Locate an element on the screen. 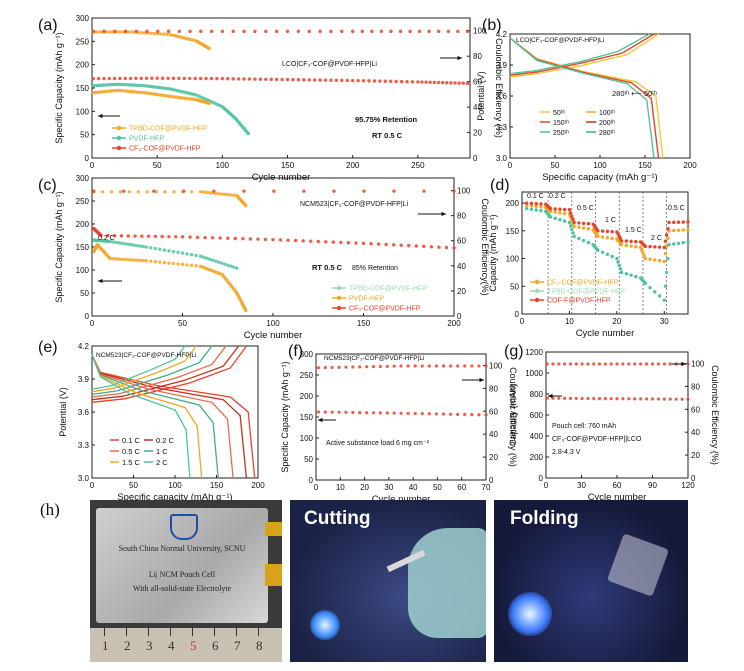 The width and height of the screenshot is (744, 671). ruler-tick is located at coordinates (104, 632).